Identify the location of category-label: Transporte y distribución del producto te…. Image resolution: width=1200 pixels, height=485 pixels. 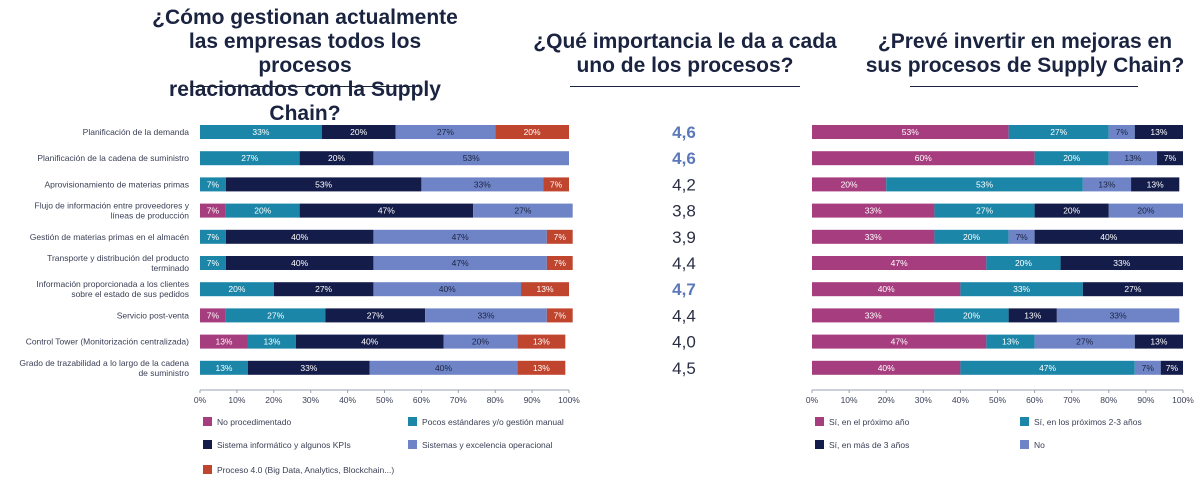
(118, 263).